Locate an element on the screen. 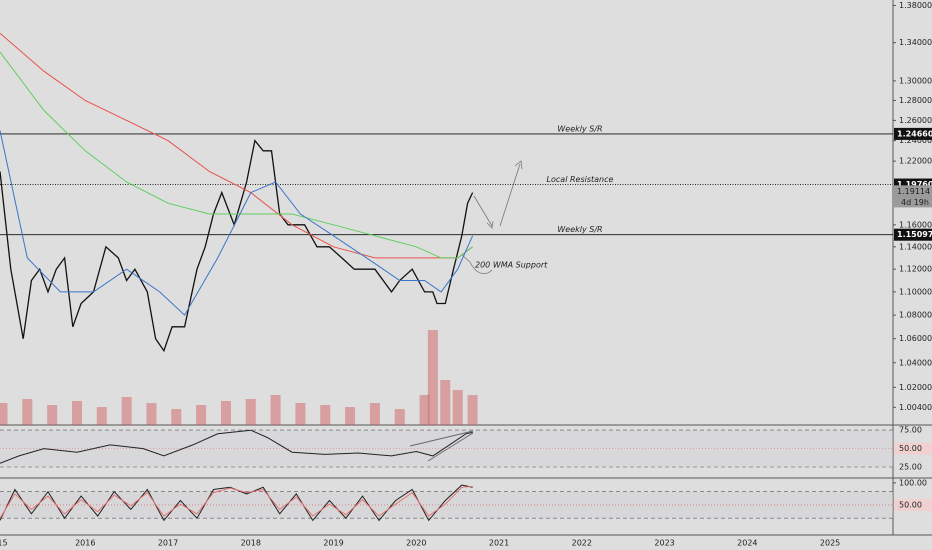 The image size is (932, 550). y-tick-label: 1.22000 is located at coordinates (915, 161).